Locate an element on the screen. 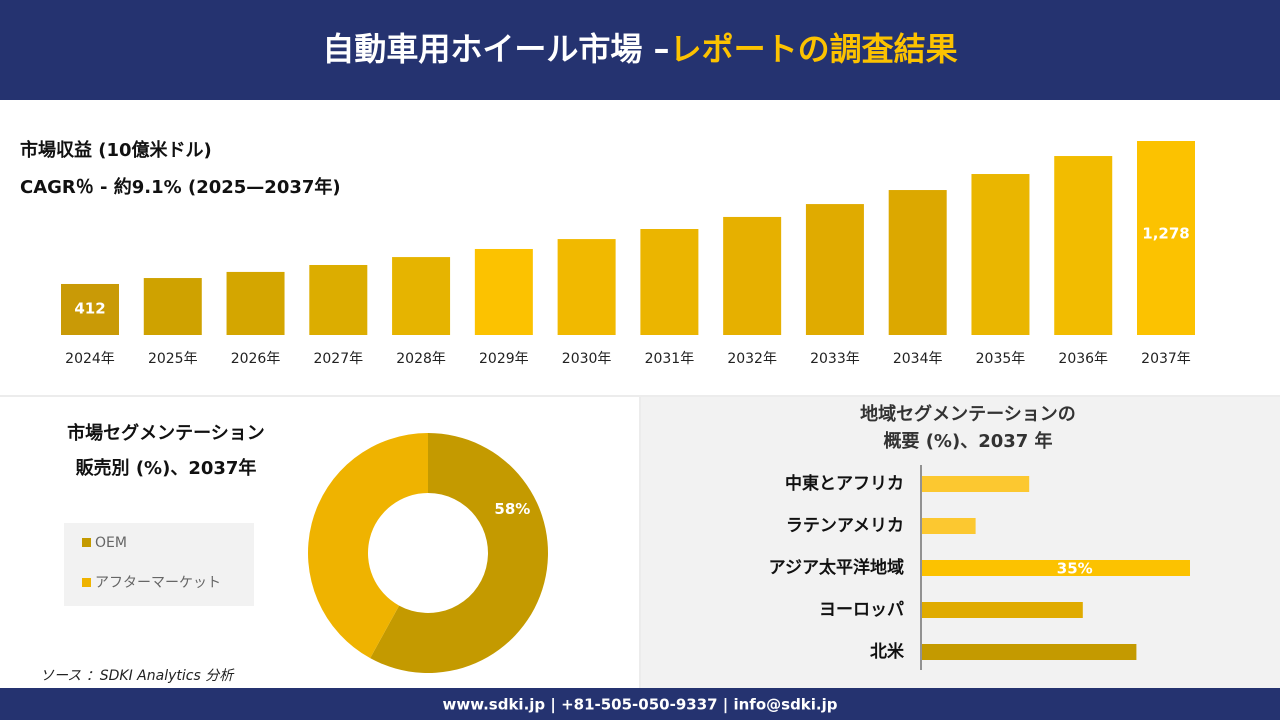  header-bar is located at coordinates (640, 50).